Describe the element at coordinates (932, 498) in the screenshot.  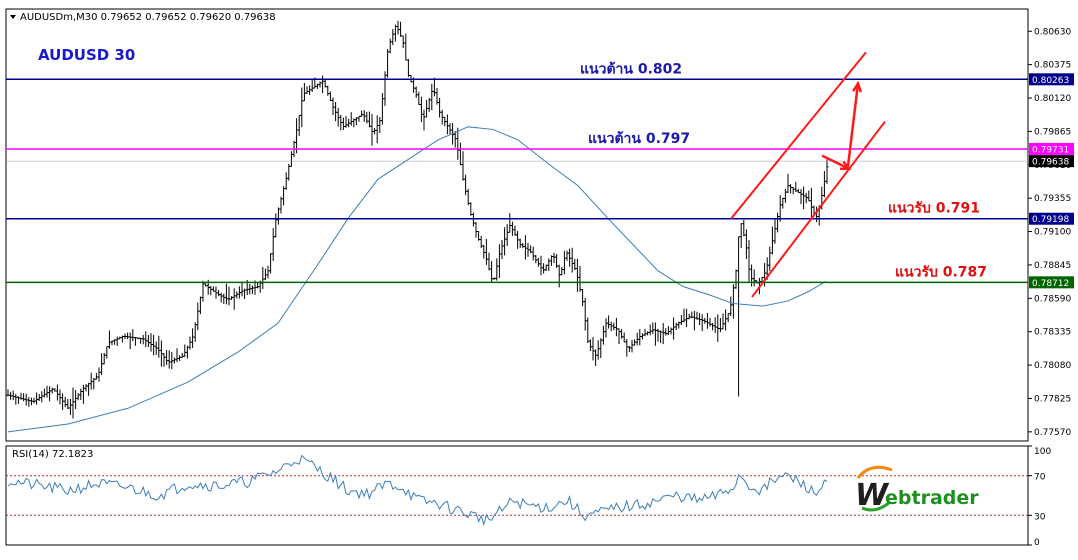
I see `logo-rest: ebtrader` at that location.